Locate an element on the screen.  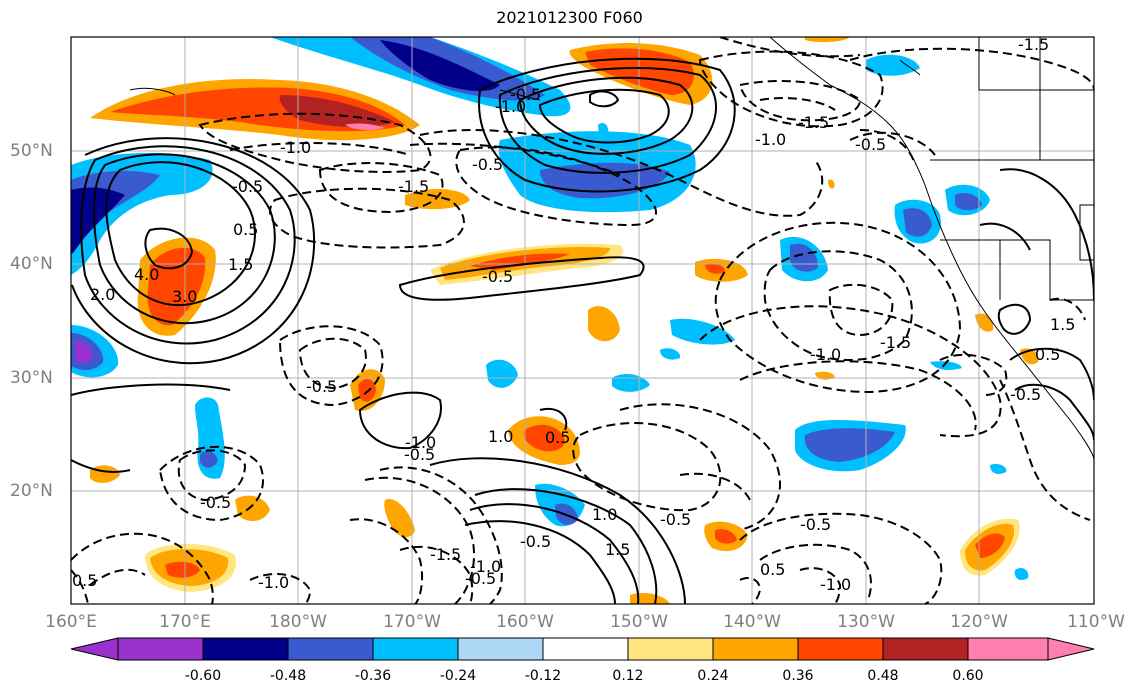
colorbar-tick-label: 0.24 is located at coordinates (713, 676).